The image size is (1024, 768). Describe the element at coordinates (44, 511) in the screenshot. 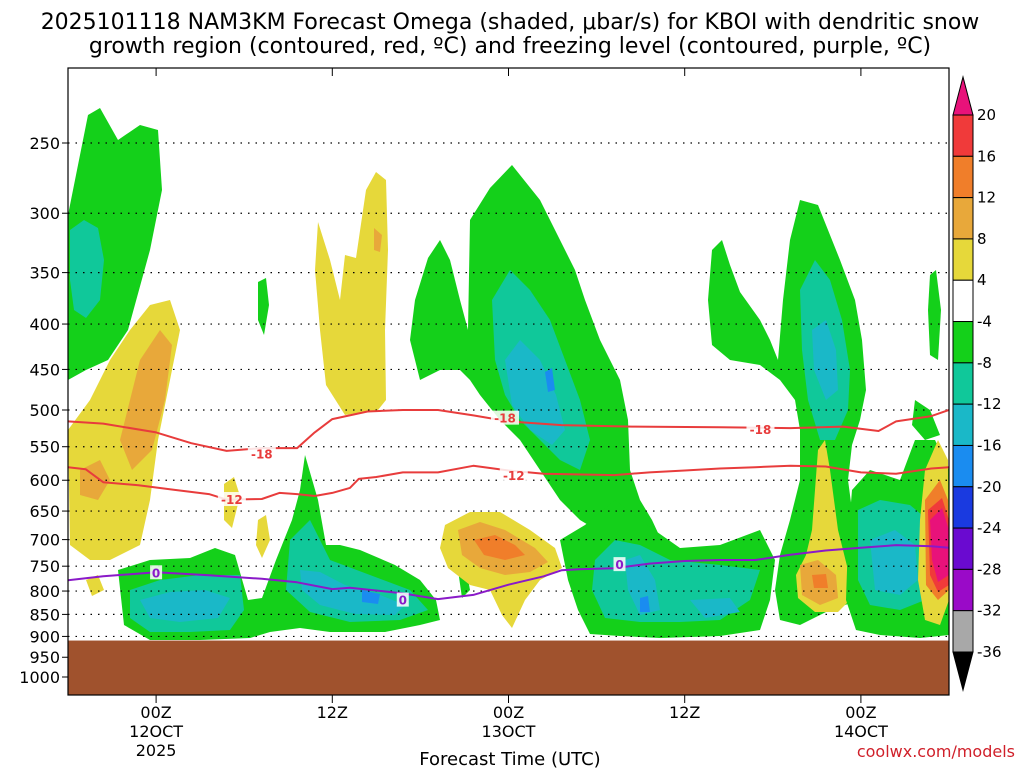

I see `y-tick-label: 650` at that location.